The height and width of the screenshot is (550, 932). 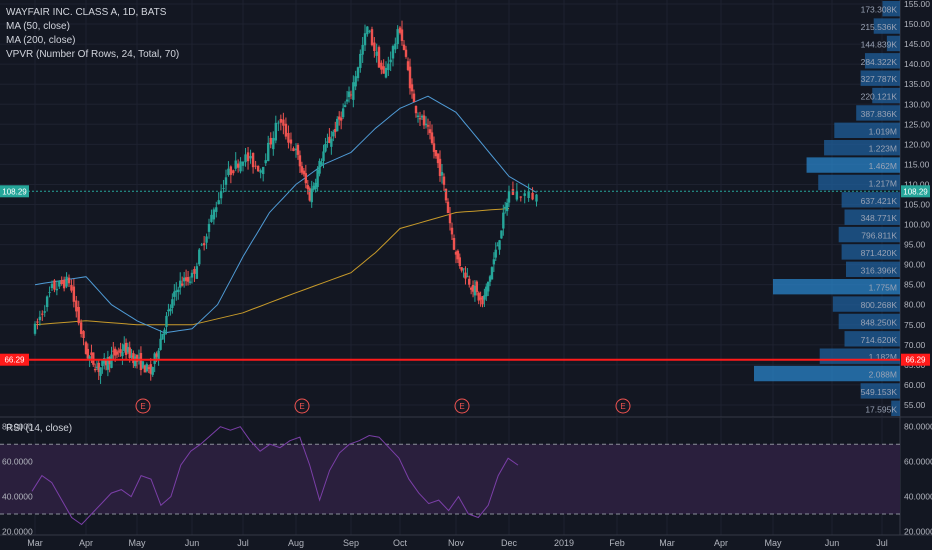 What do you see at coordinates (879, 79) in the screenshot?
I see `volume-profile-label: 327.787K` at bounding box center [879, 79].